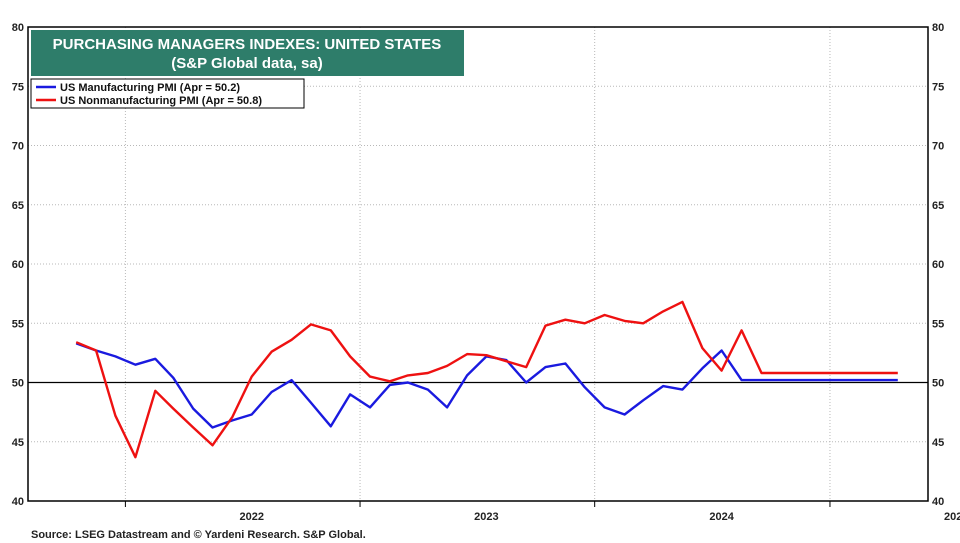 The image size is (960, 543). What do you see at coordinates (938, 28) in the screenshot?
I see `y-tick-label-right: 80` at bounding box center [938, 28].